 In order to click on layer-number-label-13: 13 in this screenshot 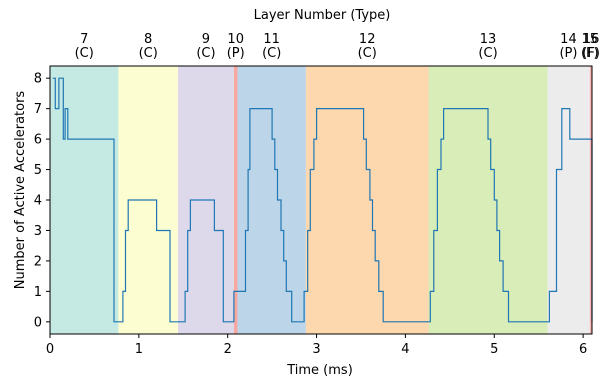, I will do `click(488, 39)`.